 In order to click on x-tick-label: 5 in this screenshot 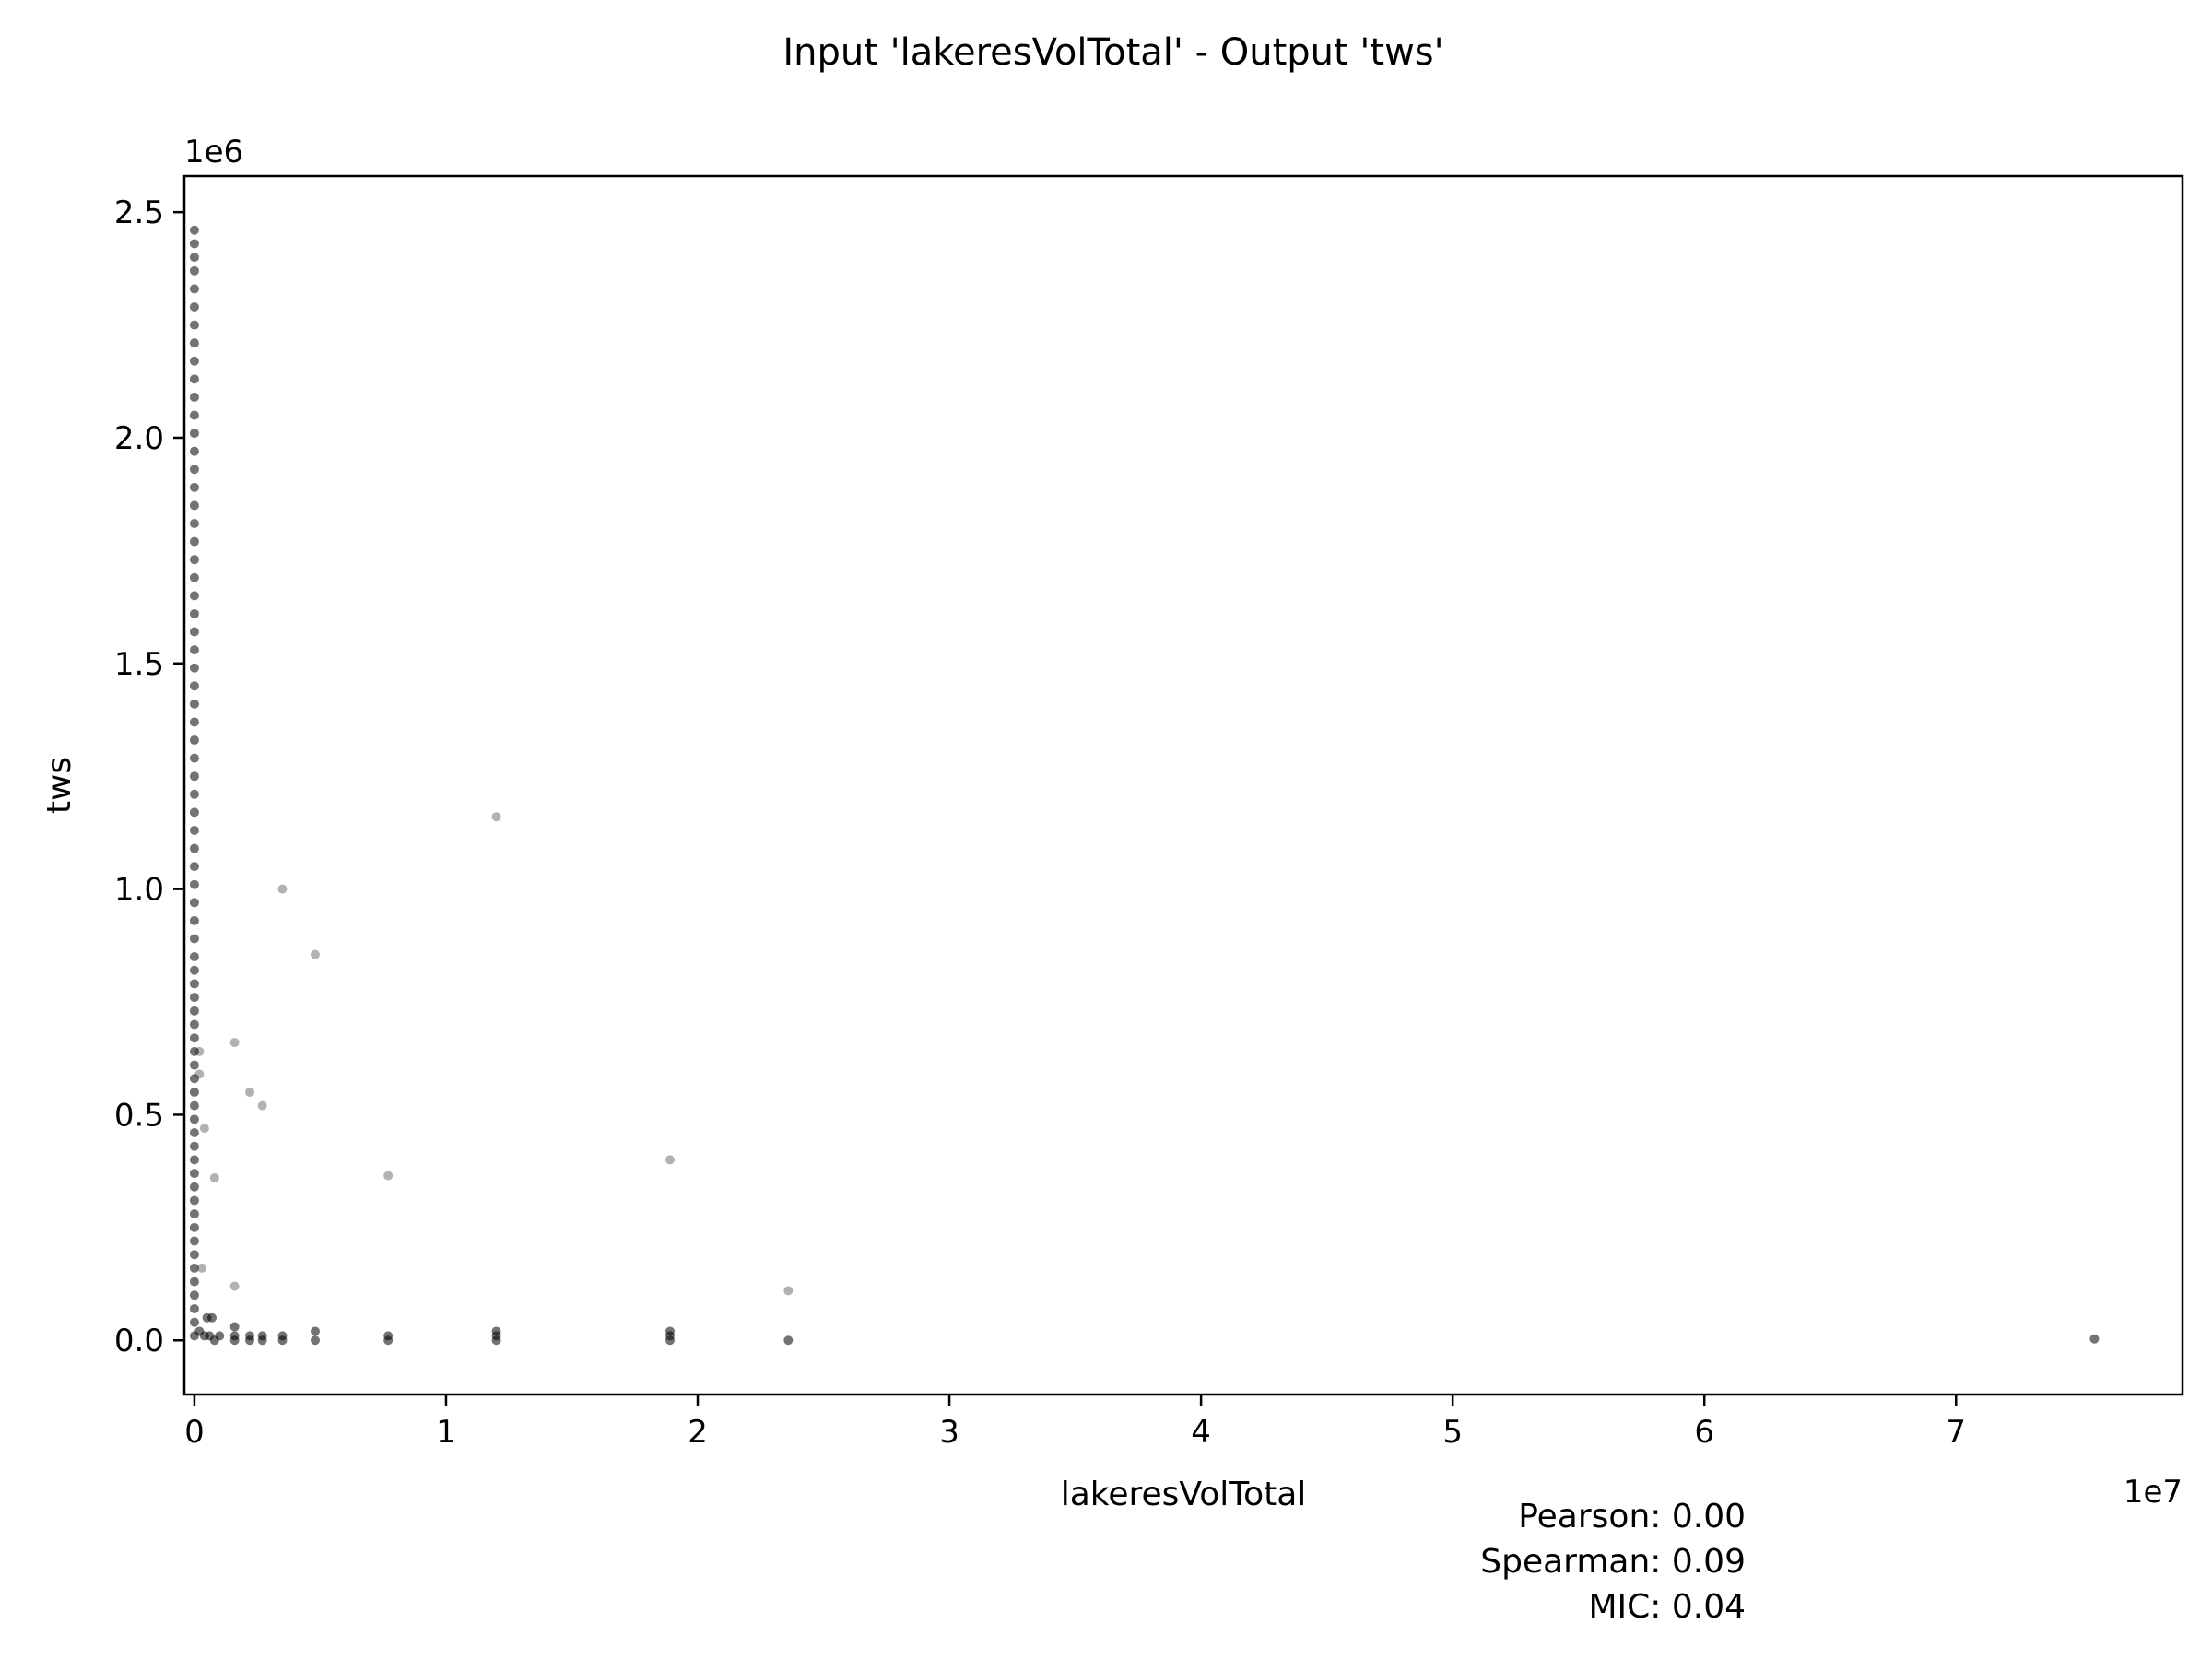, I will do `click(1452, 1432)`.